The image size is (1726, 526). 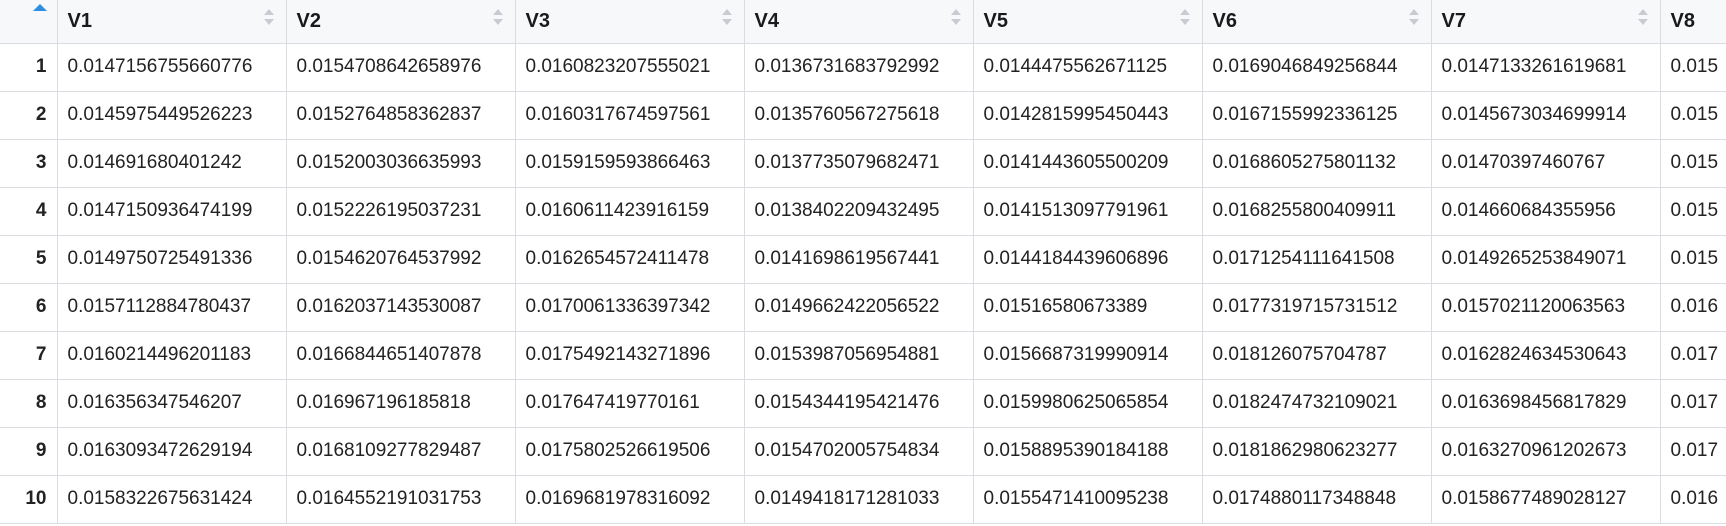 What do you see at coordinates (859, 211) in the screenshot?
I see `table-cell: 0.0138402209432495` at bounding box center [859, 211].